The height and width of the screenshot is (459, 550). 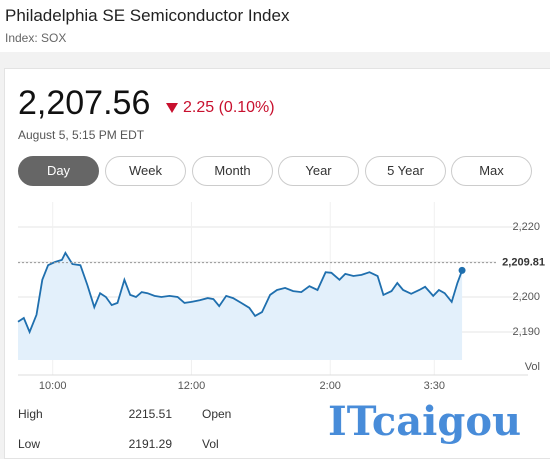 What do you see at coordinates (405, 171) in the screenshot?
I see `tab: 5 Year` at bounding box center [405, 171].